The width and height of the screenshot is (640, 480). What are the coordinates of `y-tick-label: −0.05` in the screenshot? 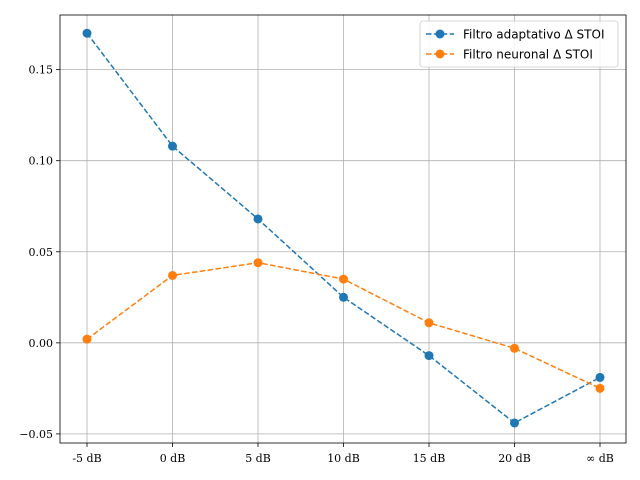 It's located at (36, 434).